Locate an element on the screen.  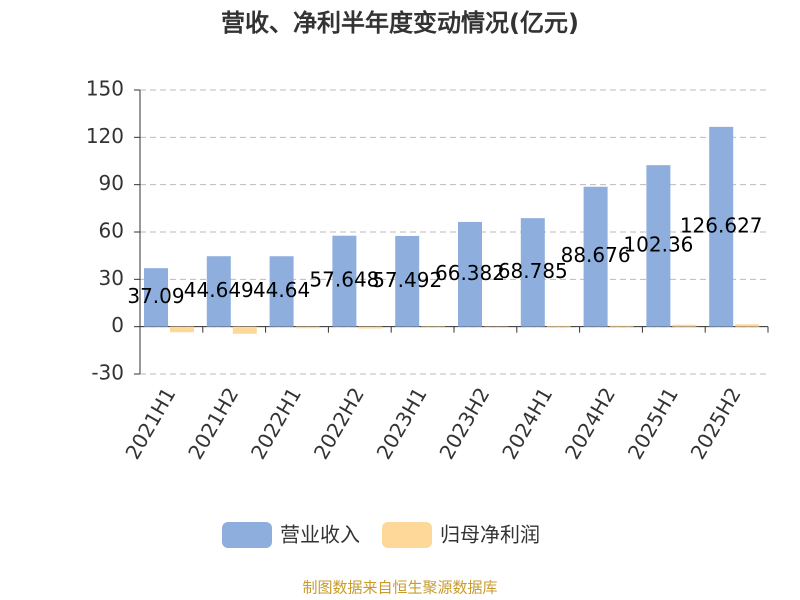
data-label: 102.36 is located at coordinates (658, 244).